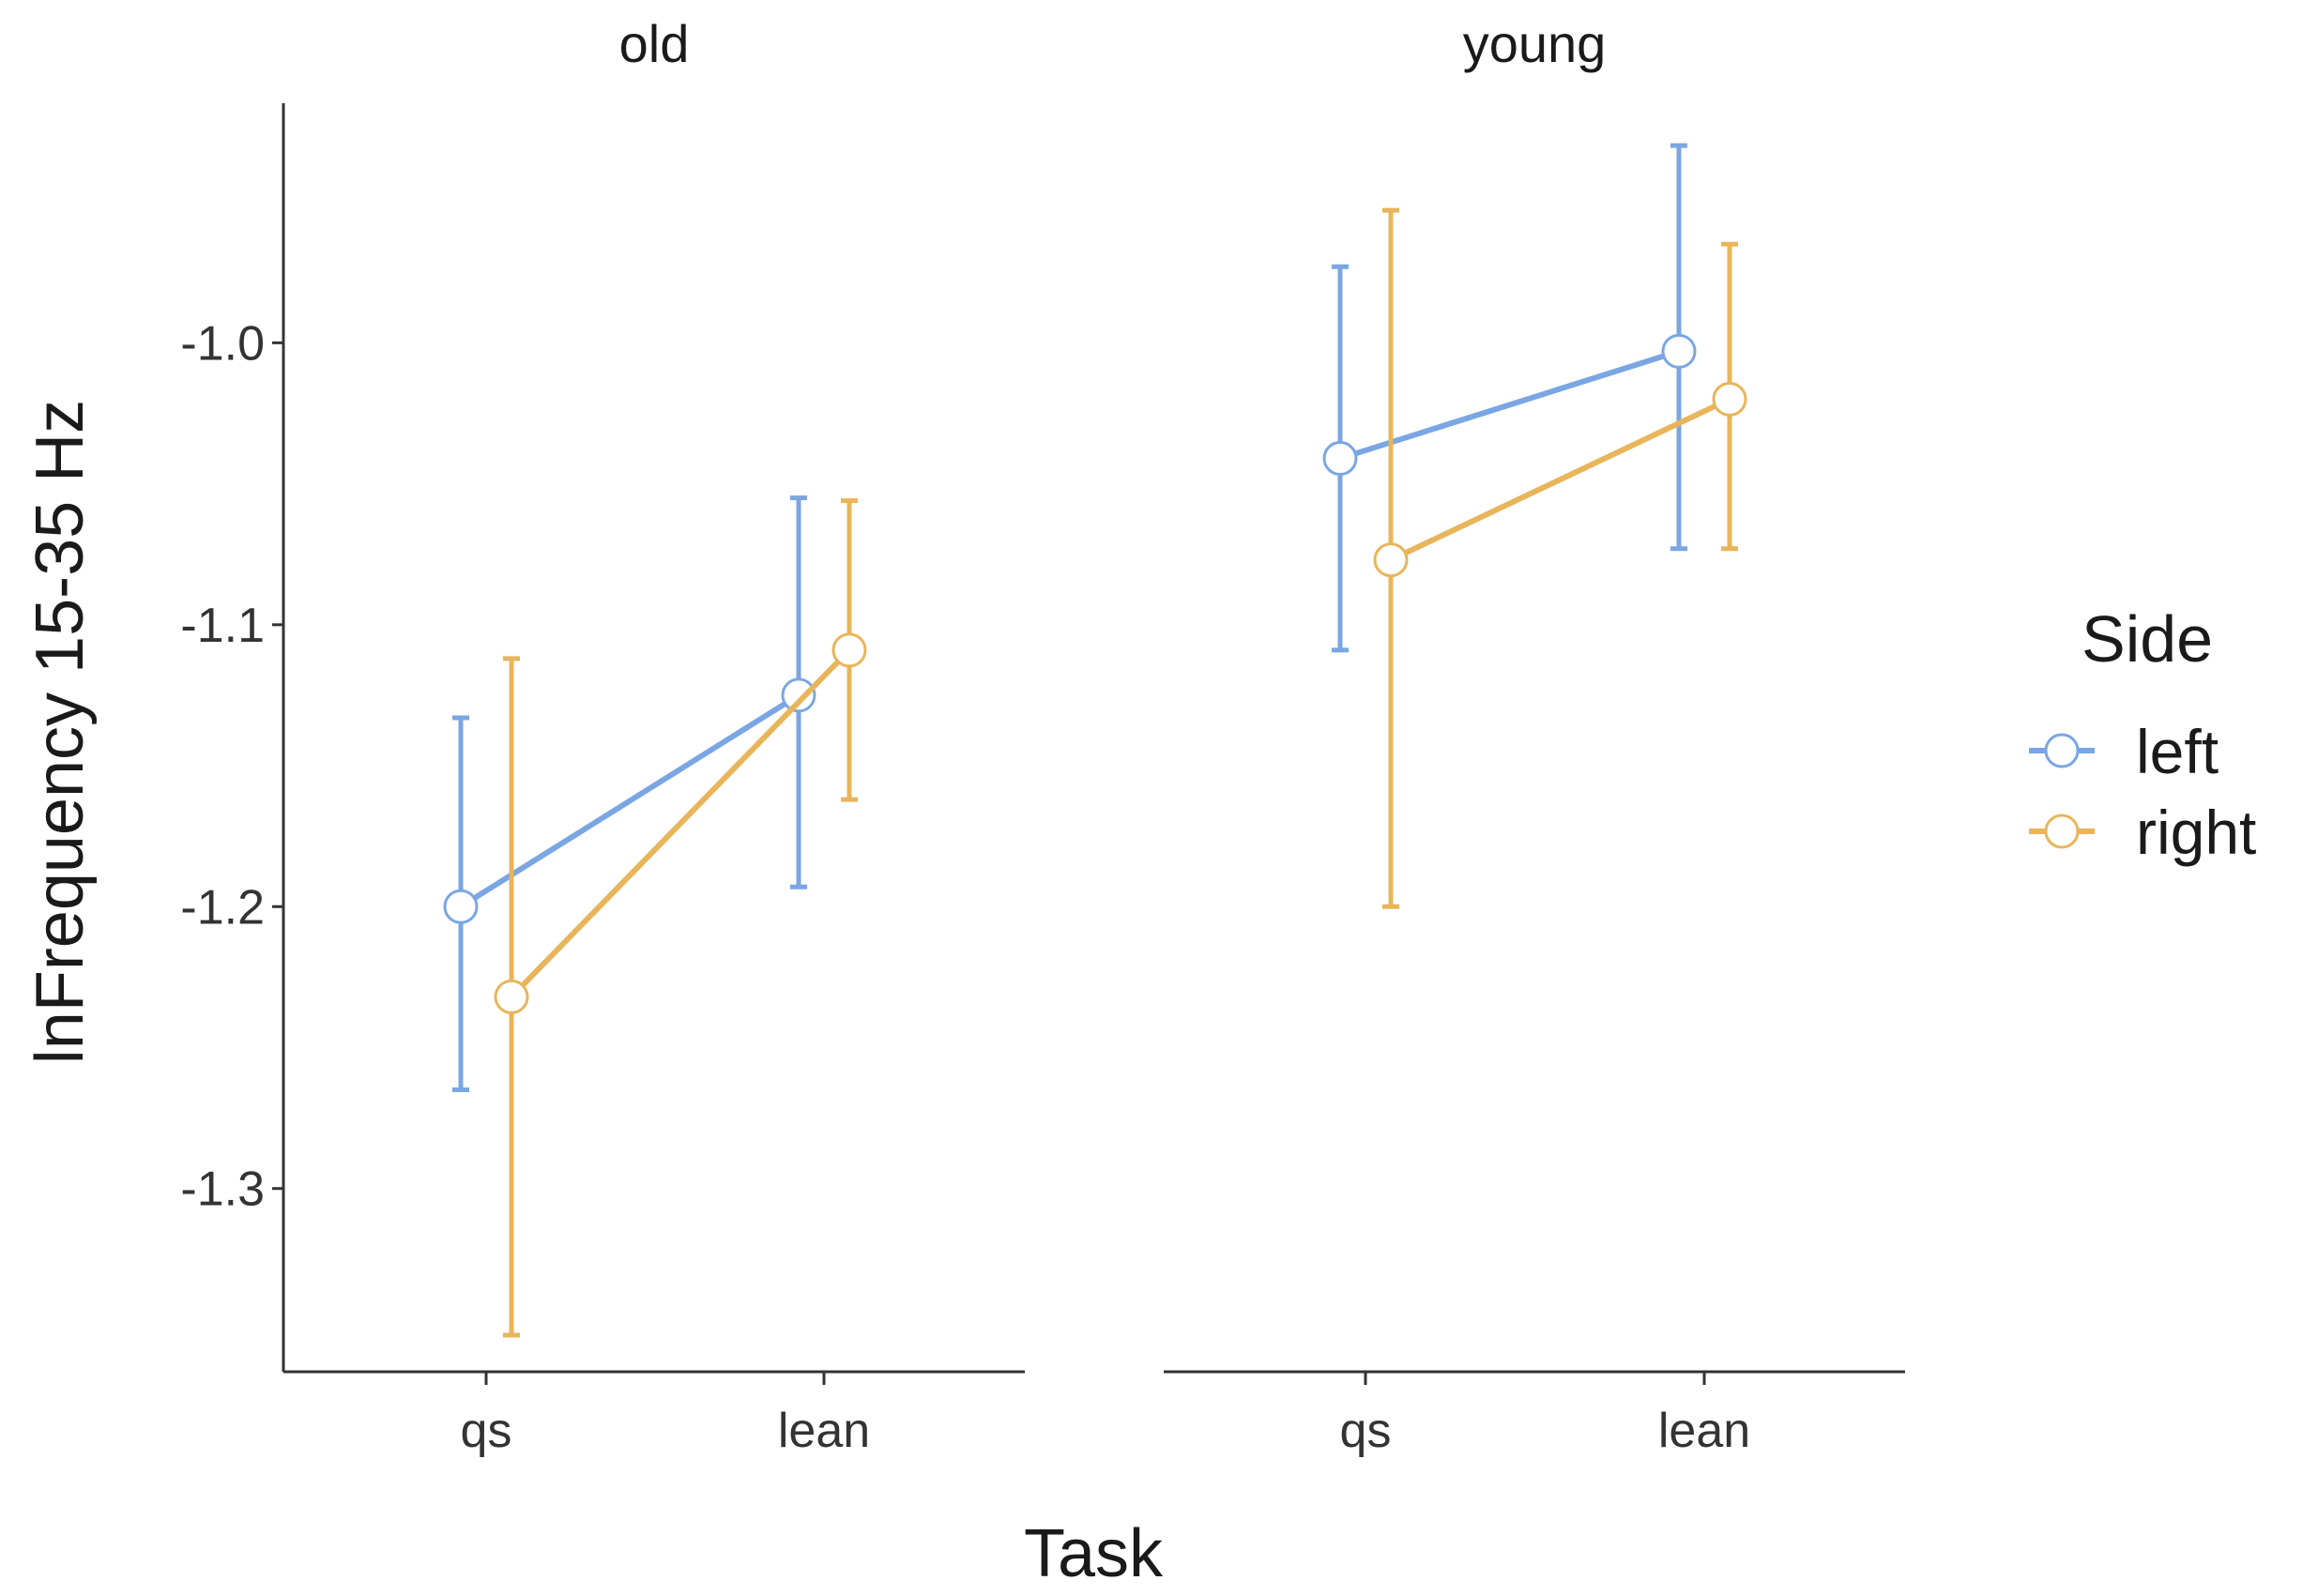 The width and height of the screenshot is (2303, 1596). I want to click on x-axis-title: Task, so click(1094, 1554).